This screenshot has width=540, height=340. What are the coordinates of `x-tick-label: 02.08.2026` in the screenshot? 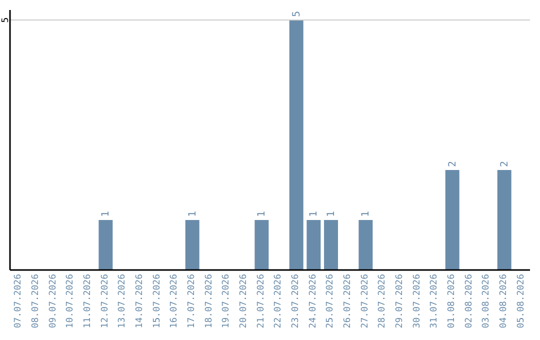 It's located at (469, 301).